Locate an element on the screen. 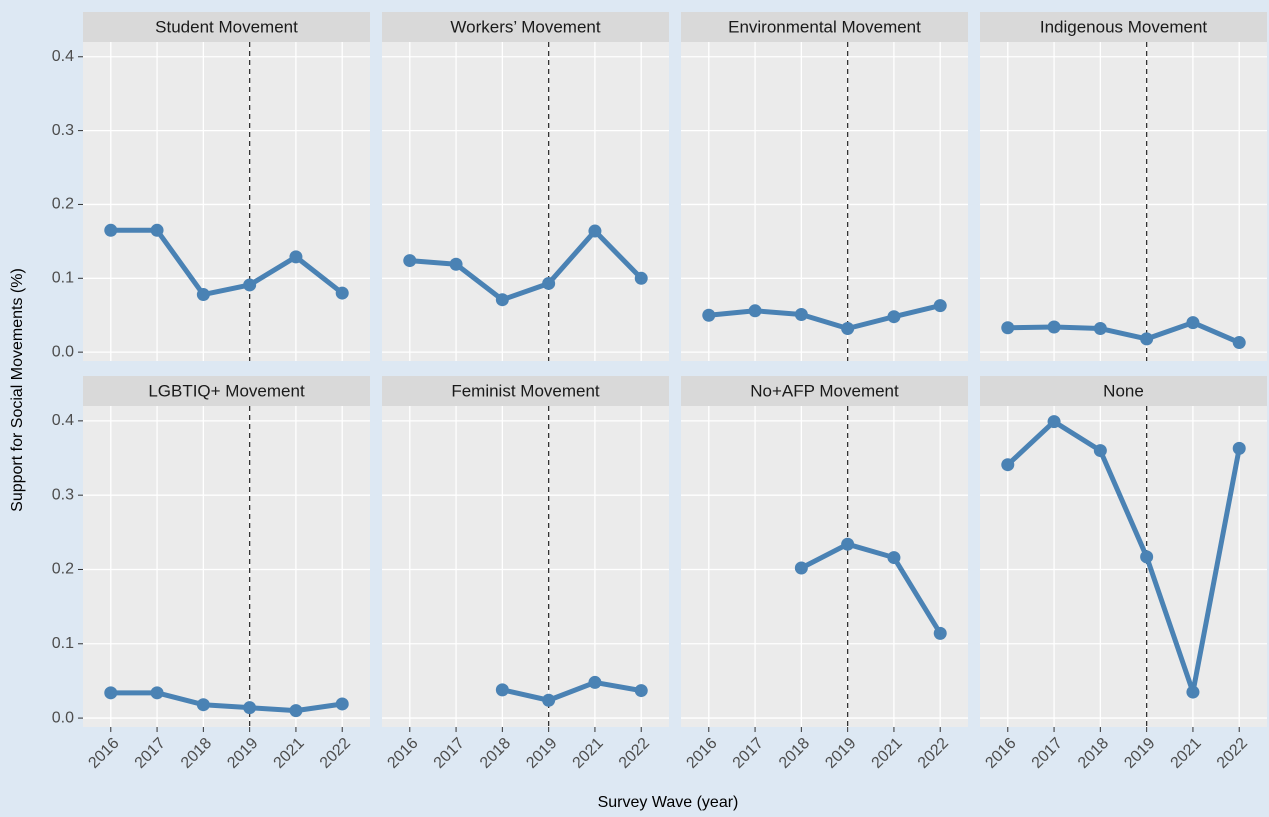  strip-text: Student Movement is located at coordinates (226, 26).